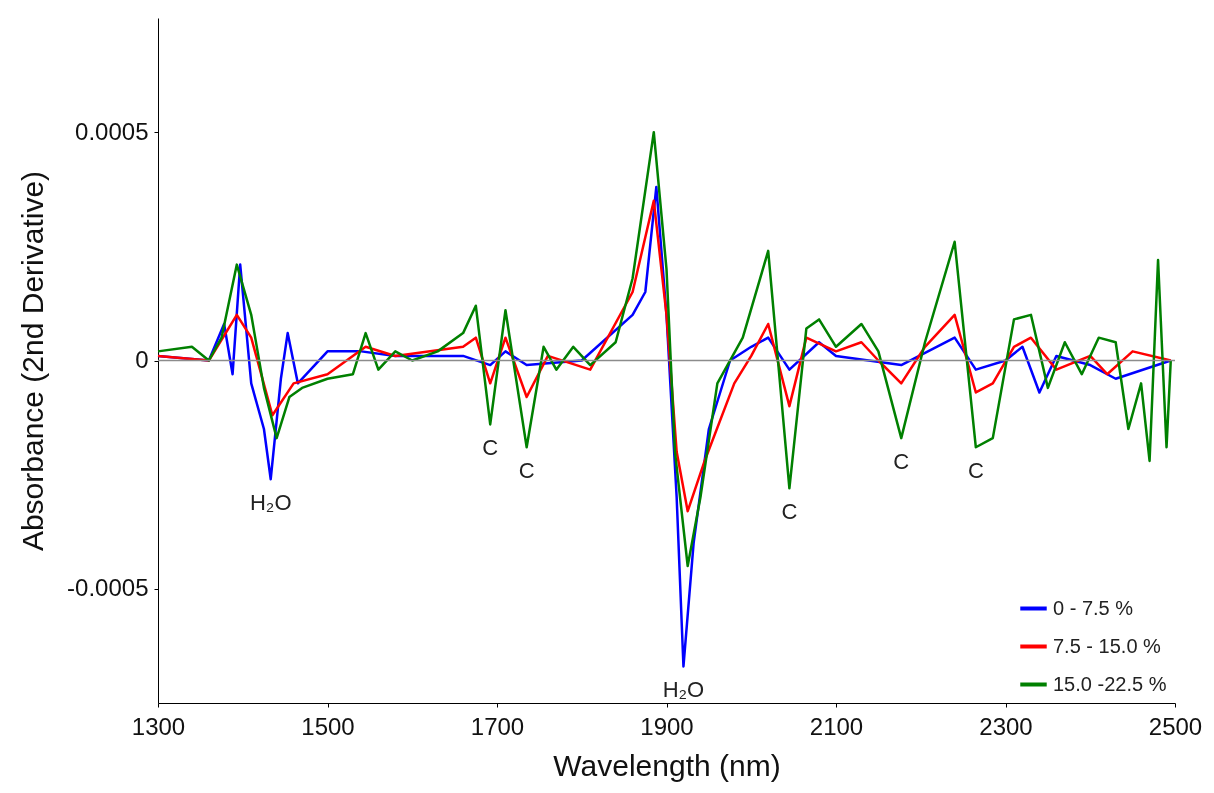 The image size is (1214, 793). I want to click on legend-label: 7.5 - 15.0 %, so click(1107, 645).